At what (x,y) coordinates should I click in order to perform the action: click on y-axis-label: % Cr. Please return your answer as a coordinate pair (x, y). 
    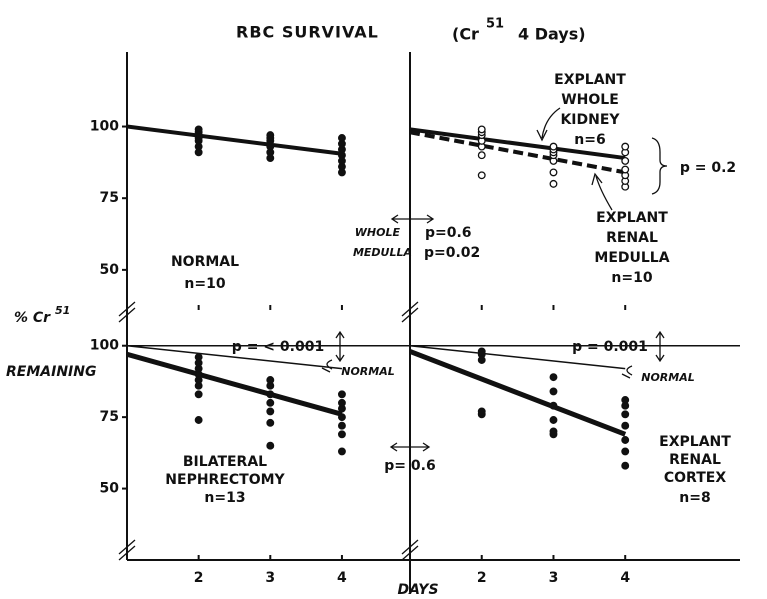
    Looking at the image, I should click on (32, 318).